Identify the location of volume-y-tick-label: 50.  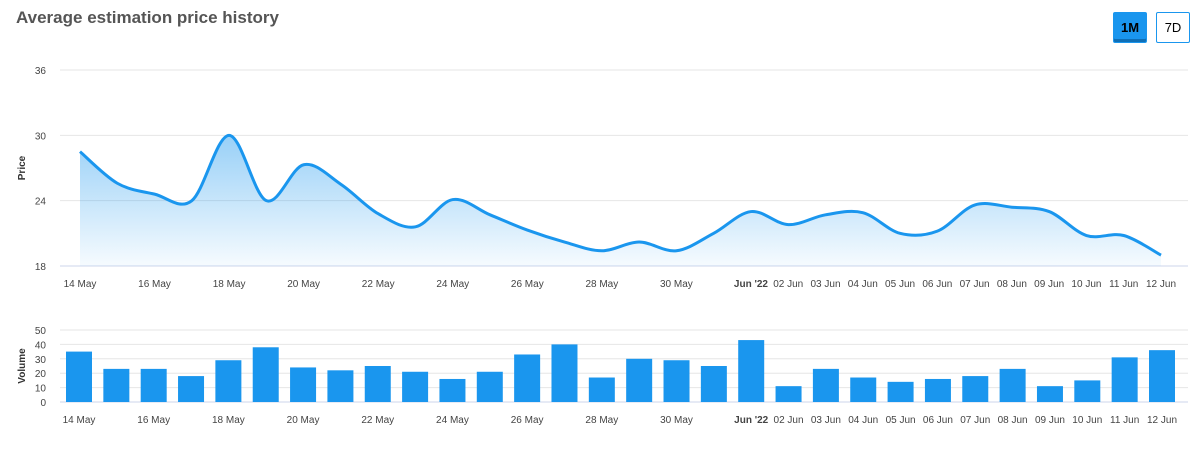
(41, 331).